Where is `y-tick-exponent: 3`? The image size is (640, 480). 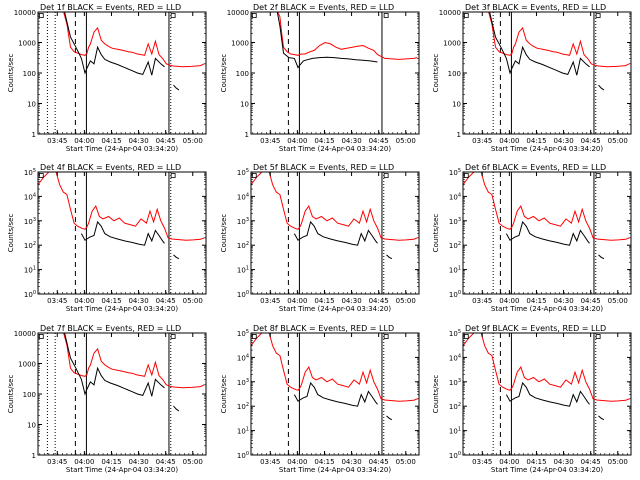 y-tick-exponent: 3 is located at coordinates (34, 220).